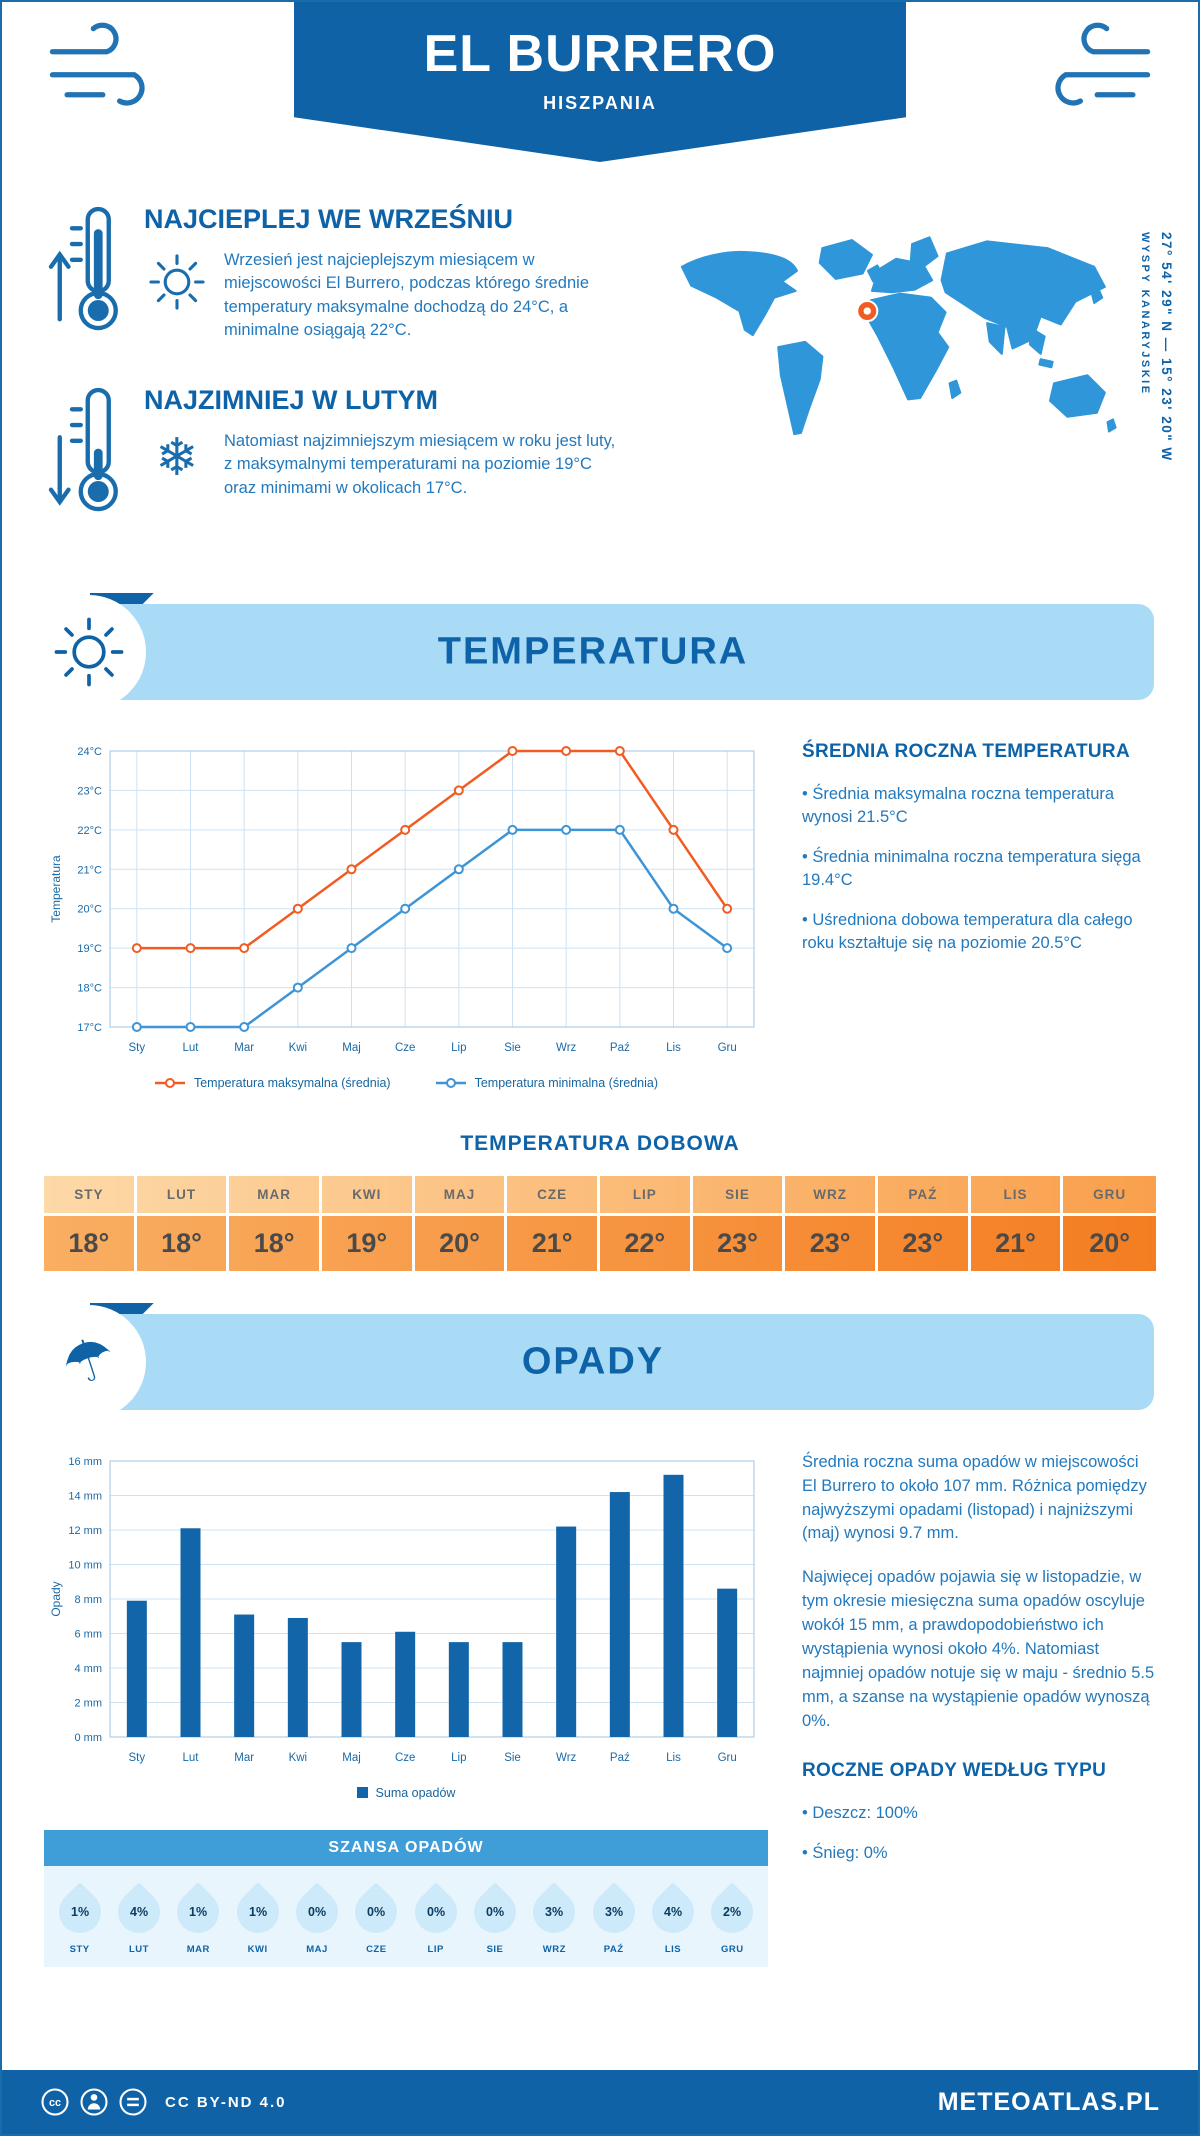  I want to click on brand-link: METEOATLAS.PL, so click(1048, 2101).